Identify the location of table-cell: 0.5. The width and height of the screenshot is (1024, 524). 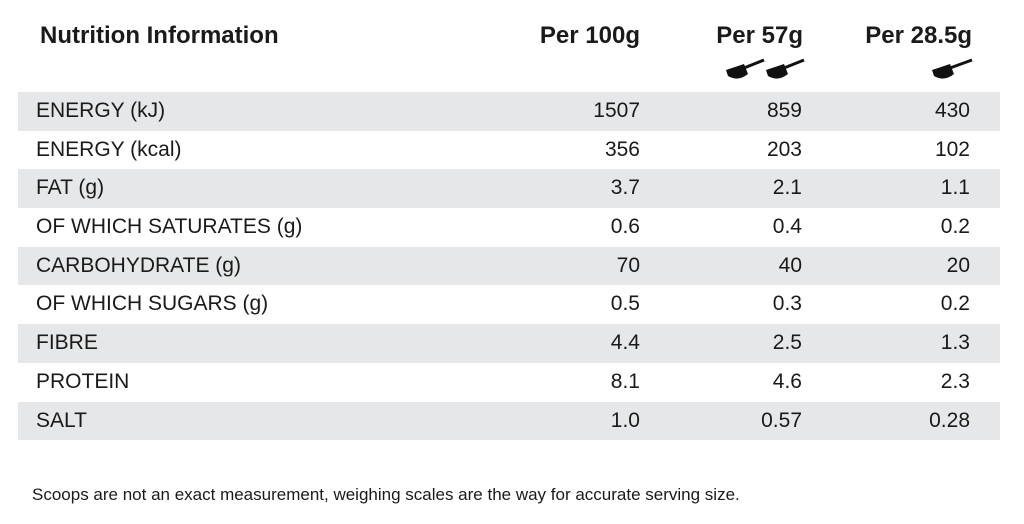
(625, 304).